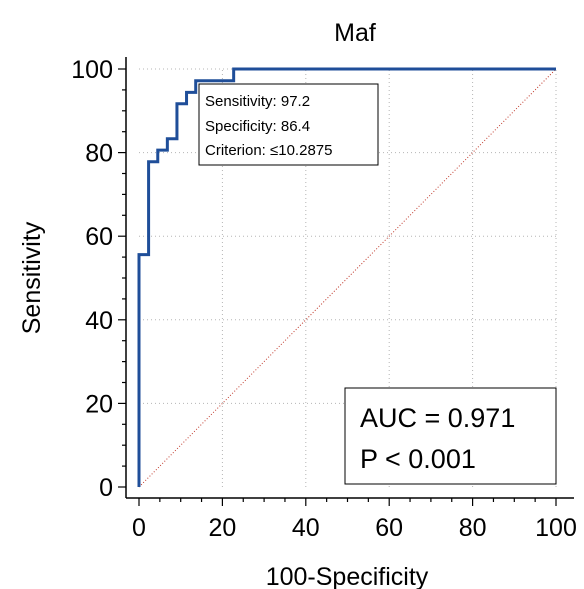  What do you see at coordinates (355, 33) in the screenshot?
I see `chart-title: Maf` at bounding box center [355, 33].